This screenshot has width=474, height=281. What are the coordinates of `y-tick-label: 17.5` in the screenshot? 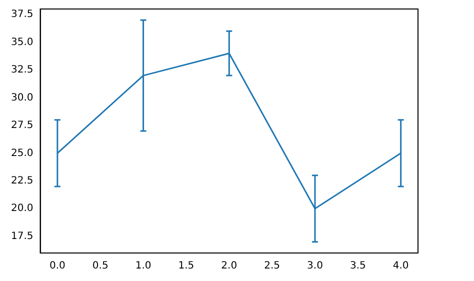 It's located at (22, 236).